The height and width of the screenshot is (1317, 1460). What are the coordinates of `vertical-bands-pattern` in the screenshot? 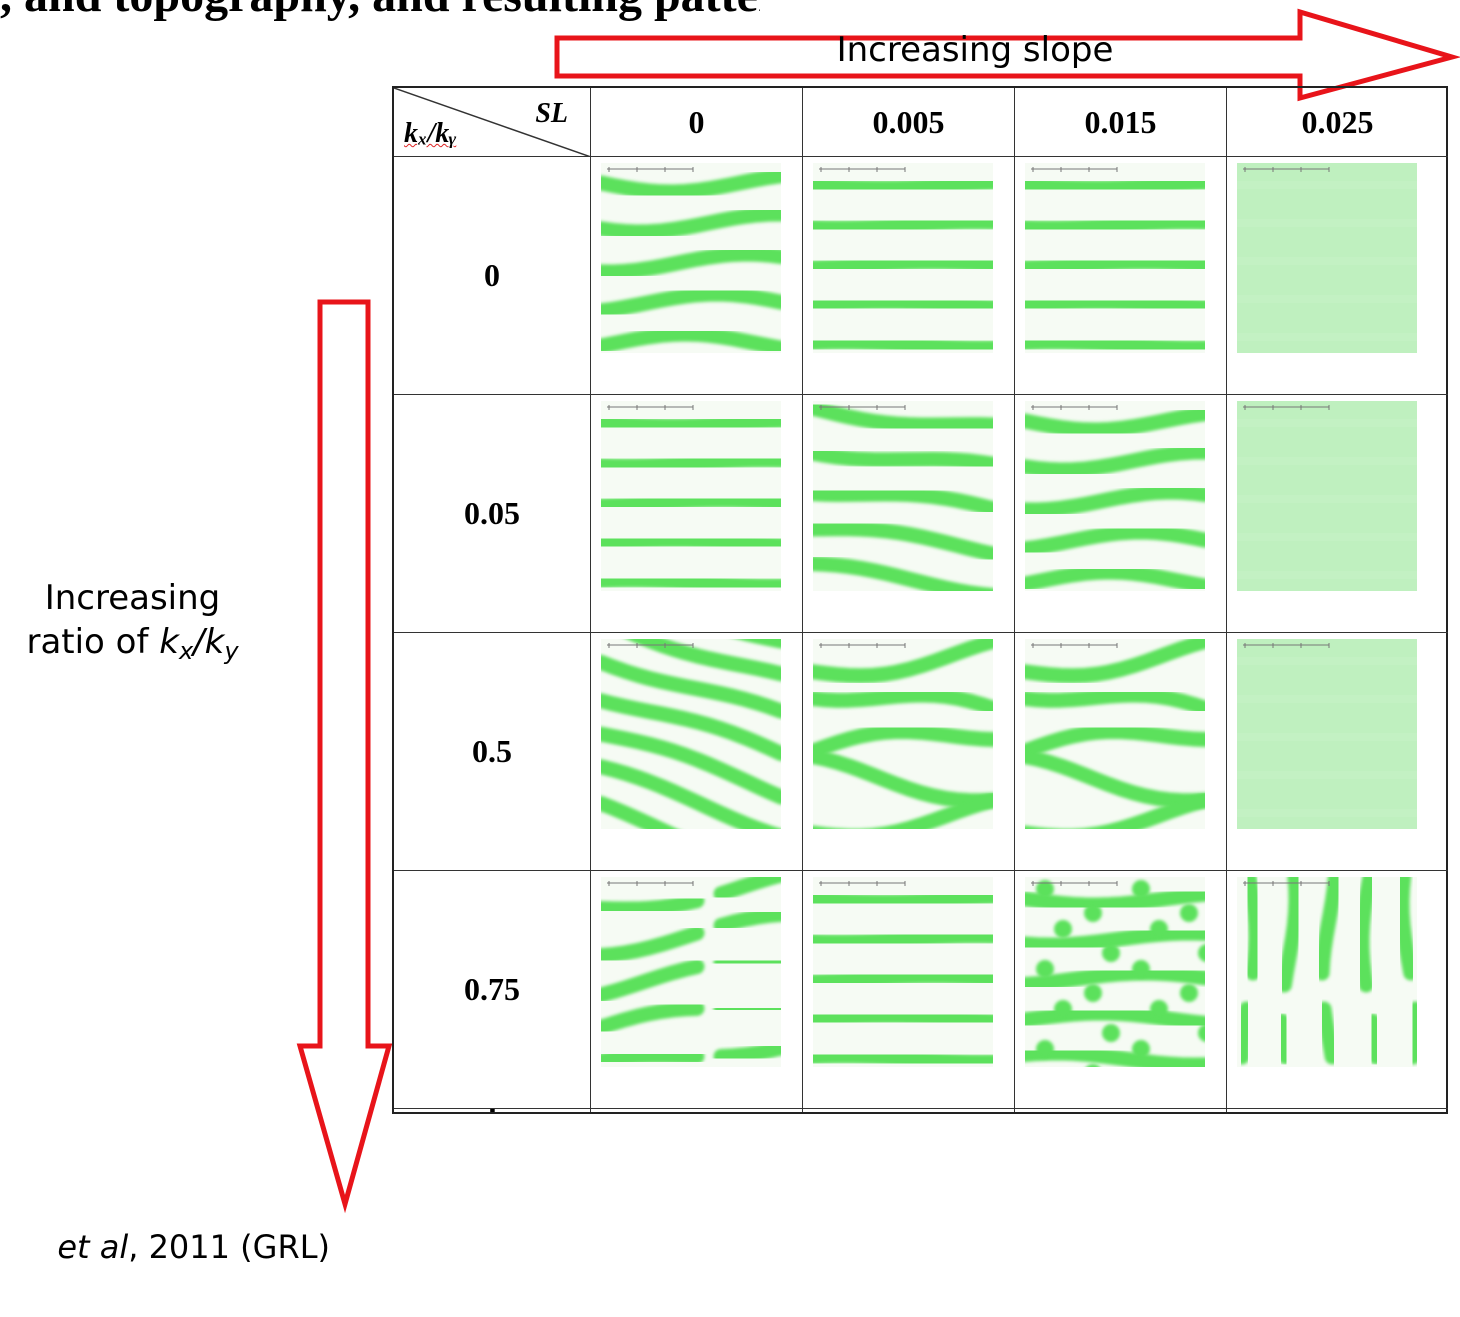 It's located at (1327, 972).